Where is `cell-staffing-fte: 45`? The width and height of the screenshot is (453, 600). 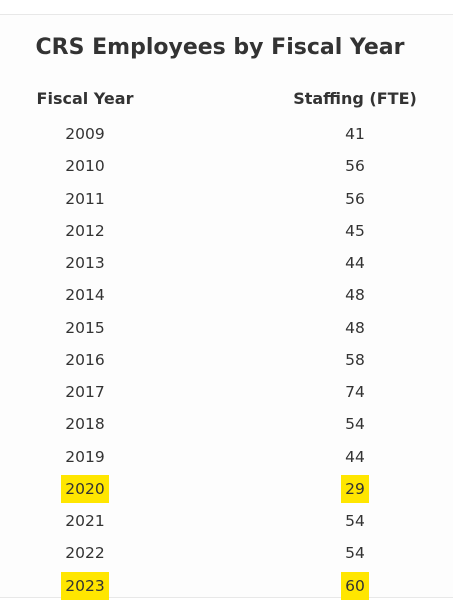 cell-staffing-fte: 45 is located at coordinates (355, 228).